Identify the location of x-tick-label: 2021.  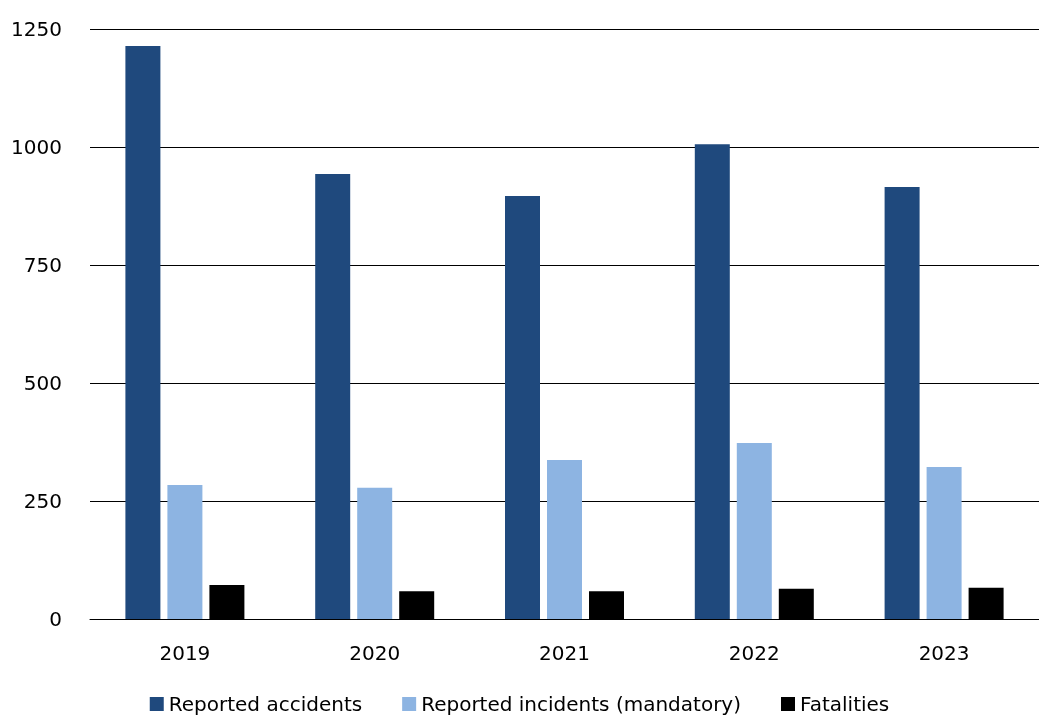
(564, 653).